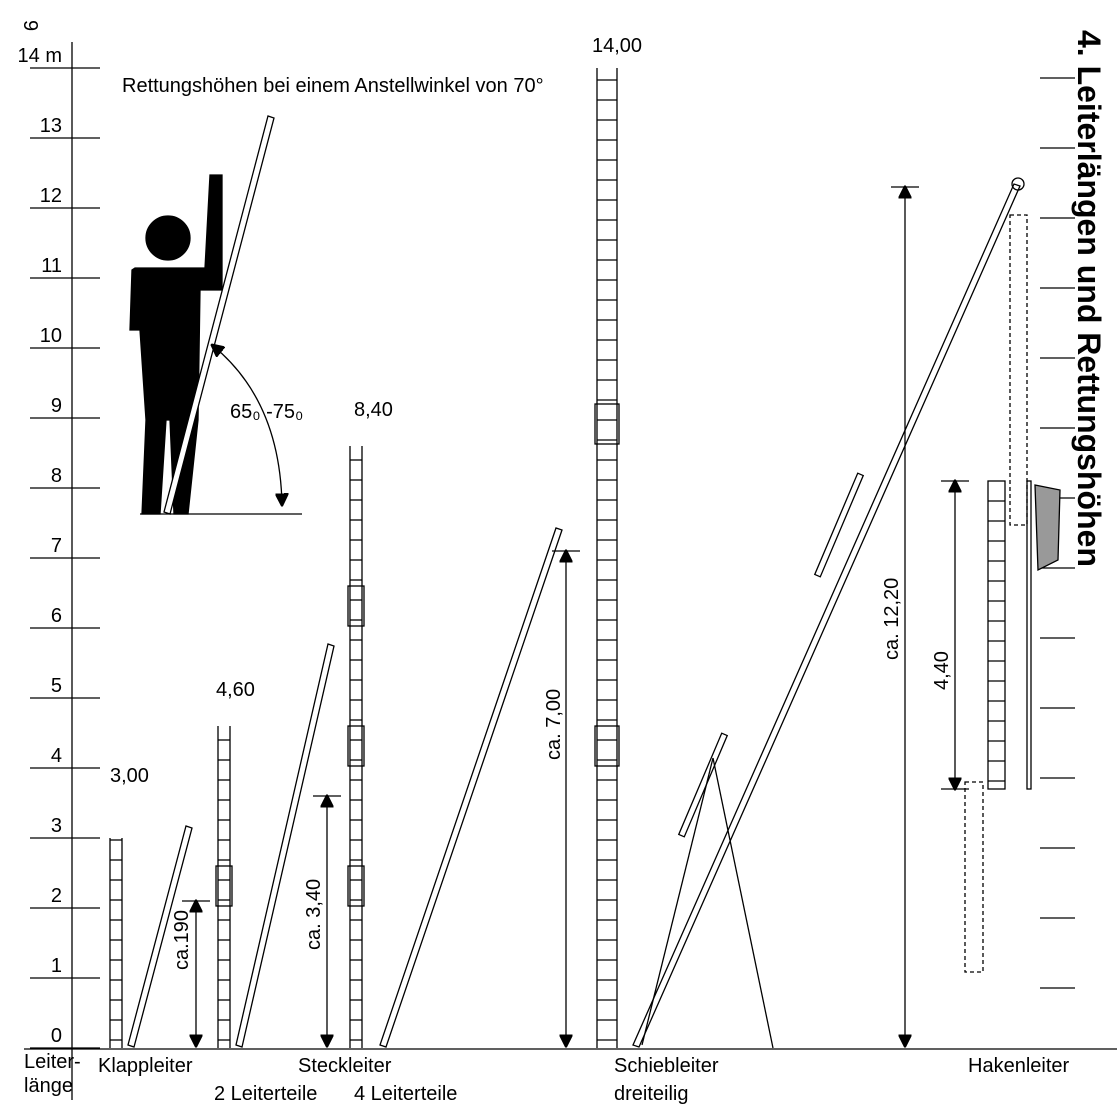 The width and height of the screenshot is (1117, 1115). Describe the element at coordinates (168, 238) in the screenshot. I see `person-head` at that location.